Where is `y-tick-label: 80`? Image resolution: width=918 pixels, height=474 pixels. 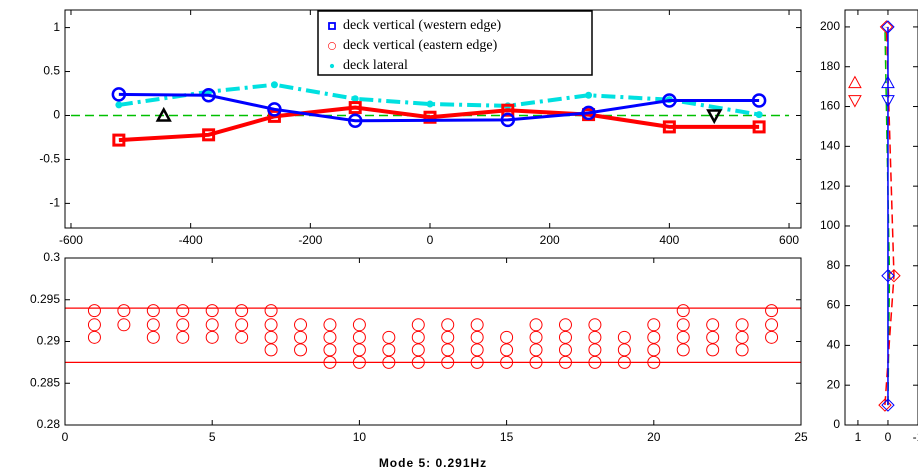
y-tick-label: 80 is located at coordinates (834, 265).